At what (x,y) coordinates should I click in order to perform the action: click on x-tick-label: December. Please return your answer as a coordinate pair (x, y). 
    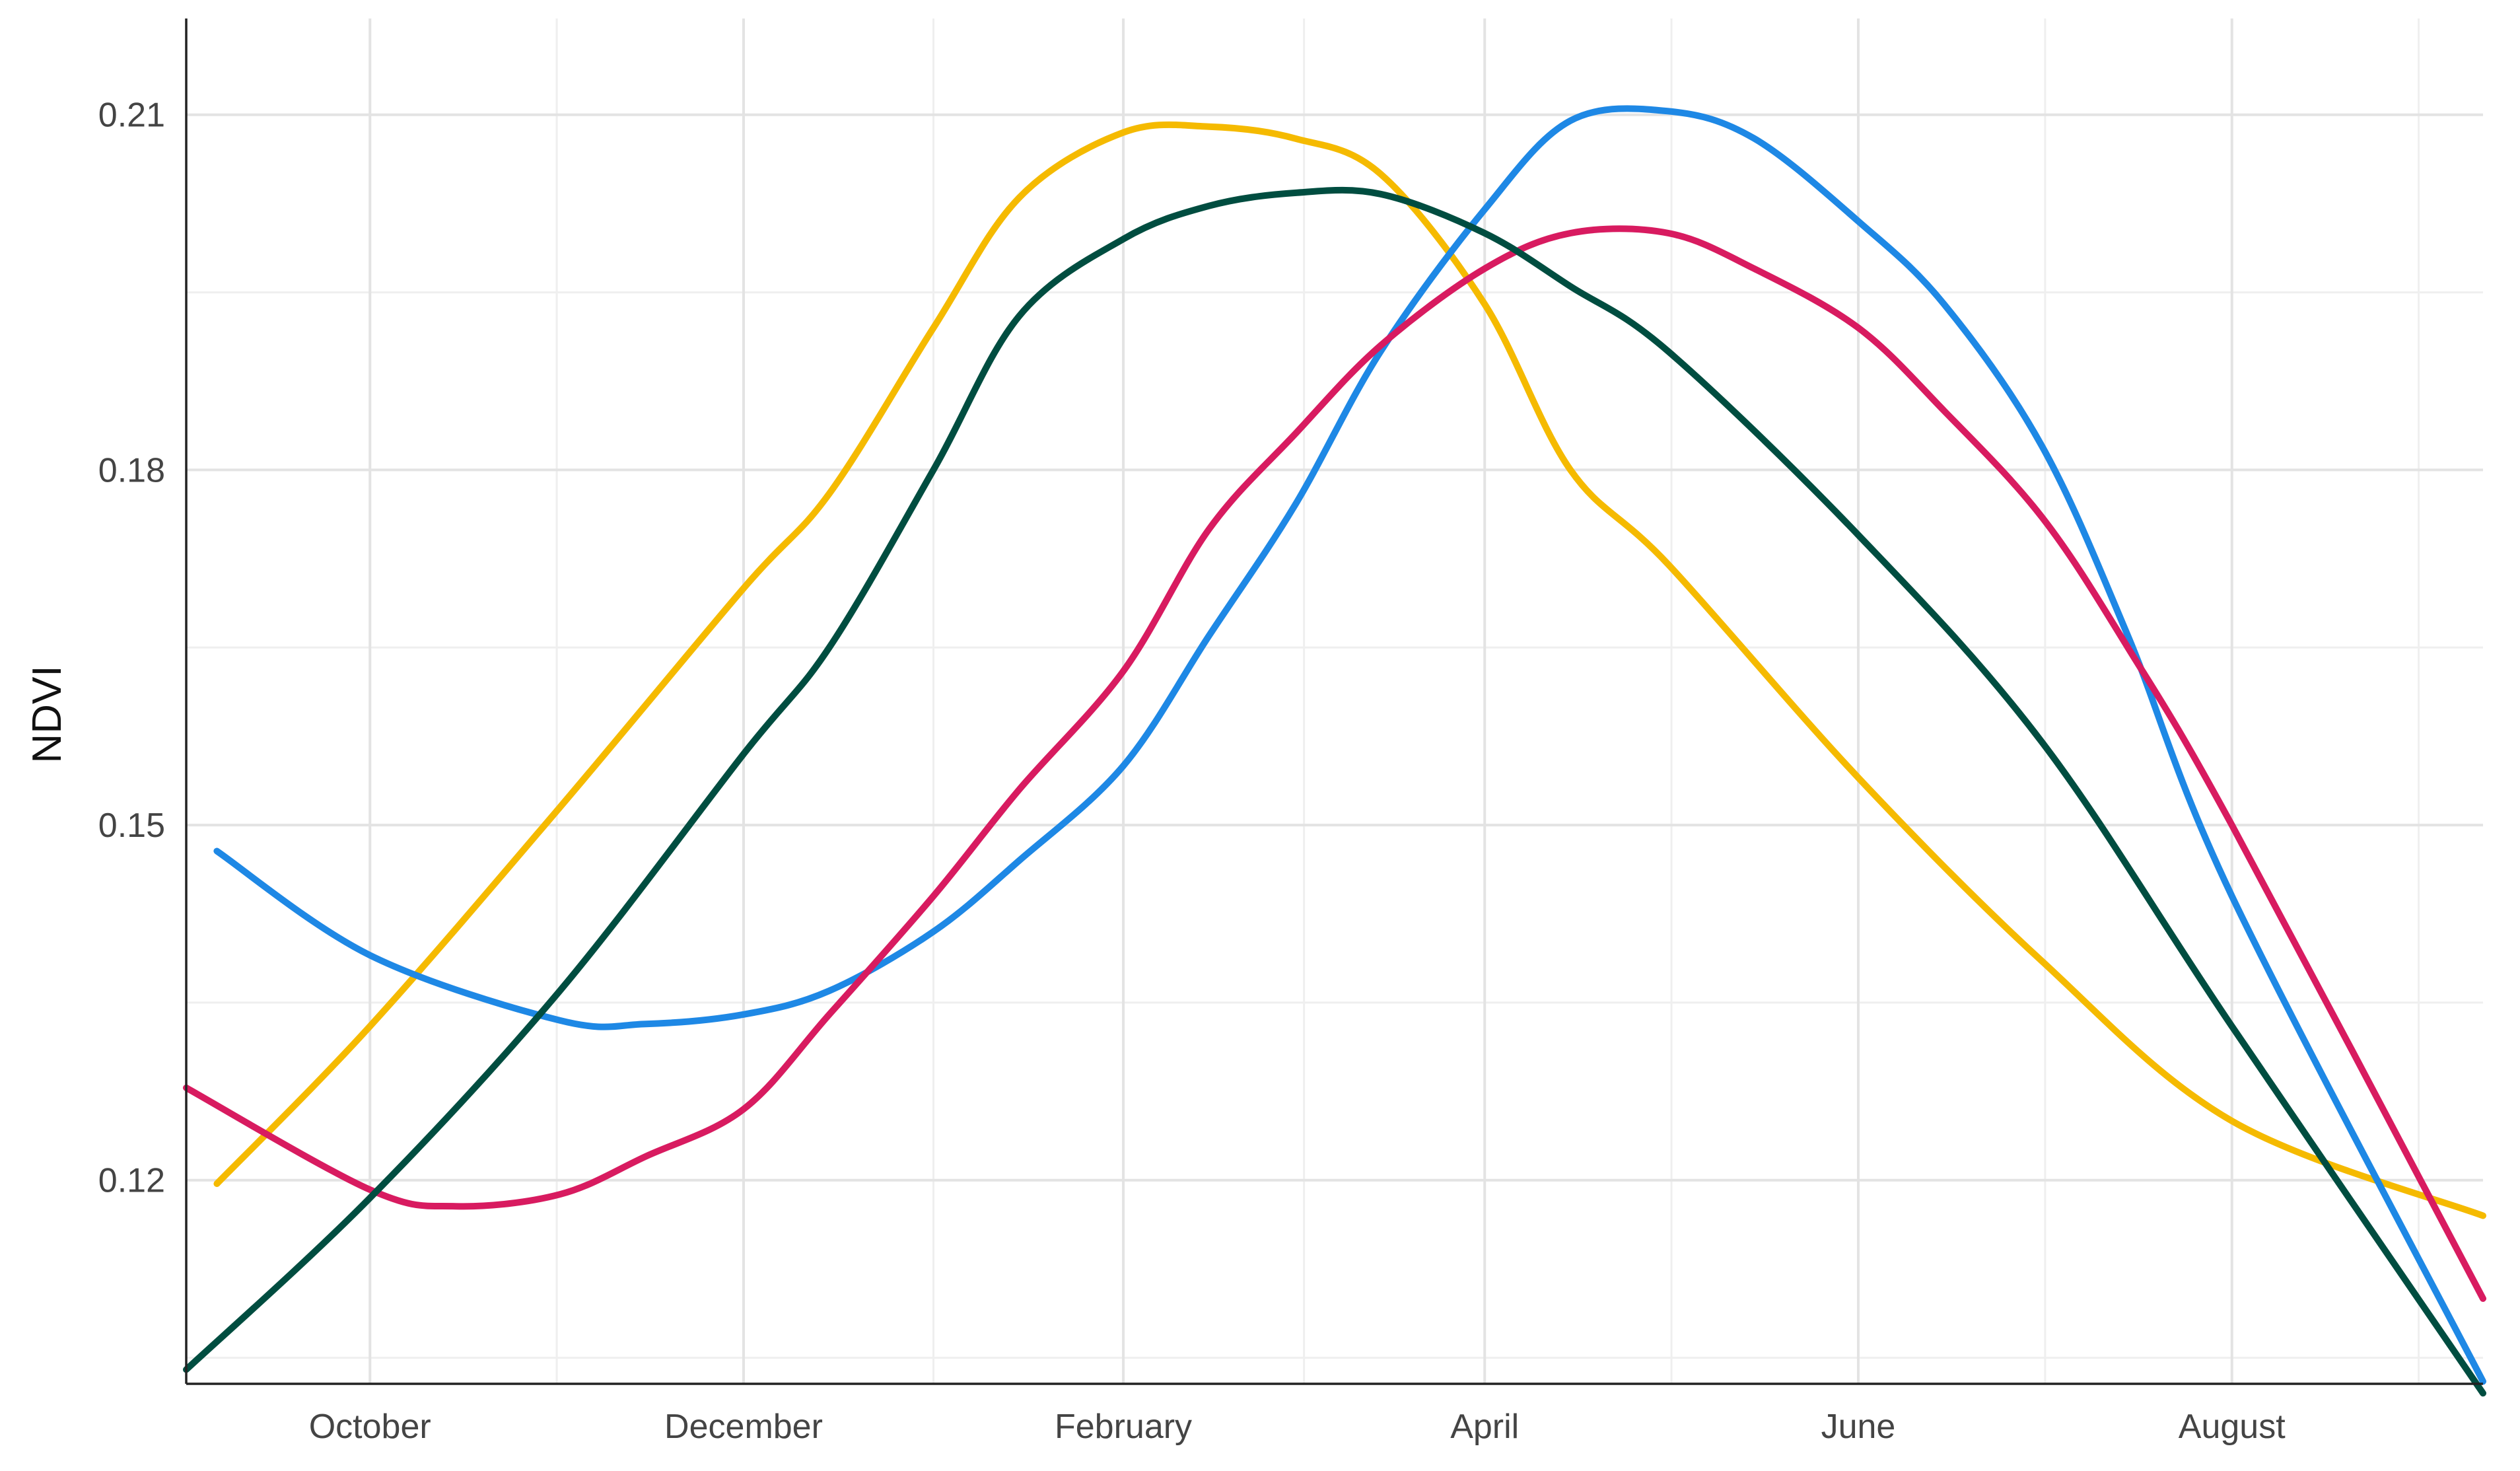
    Looking at the image, I should click on (743, 1427).